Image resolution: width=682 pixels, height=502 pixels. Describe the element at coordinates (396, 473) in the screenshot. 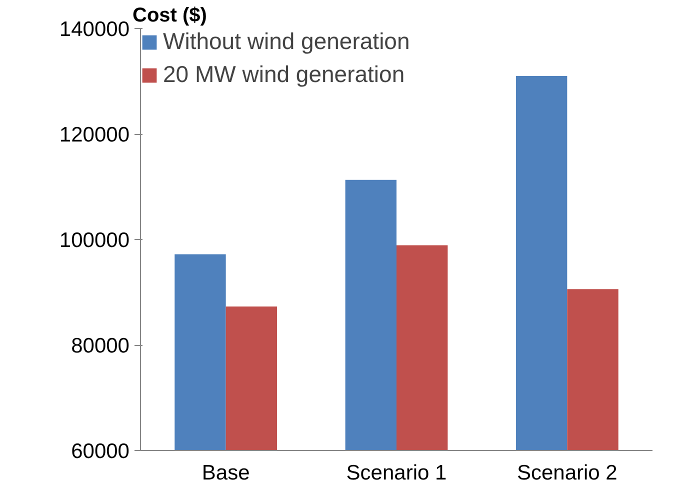

I see `x-tick-label: Scenario 1` at that location.